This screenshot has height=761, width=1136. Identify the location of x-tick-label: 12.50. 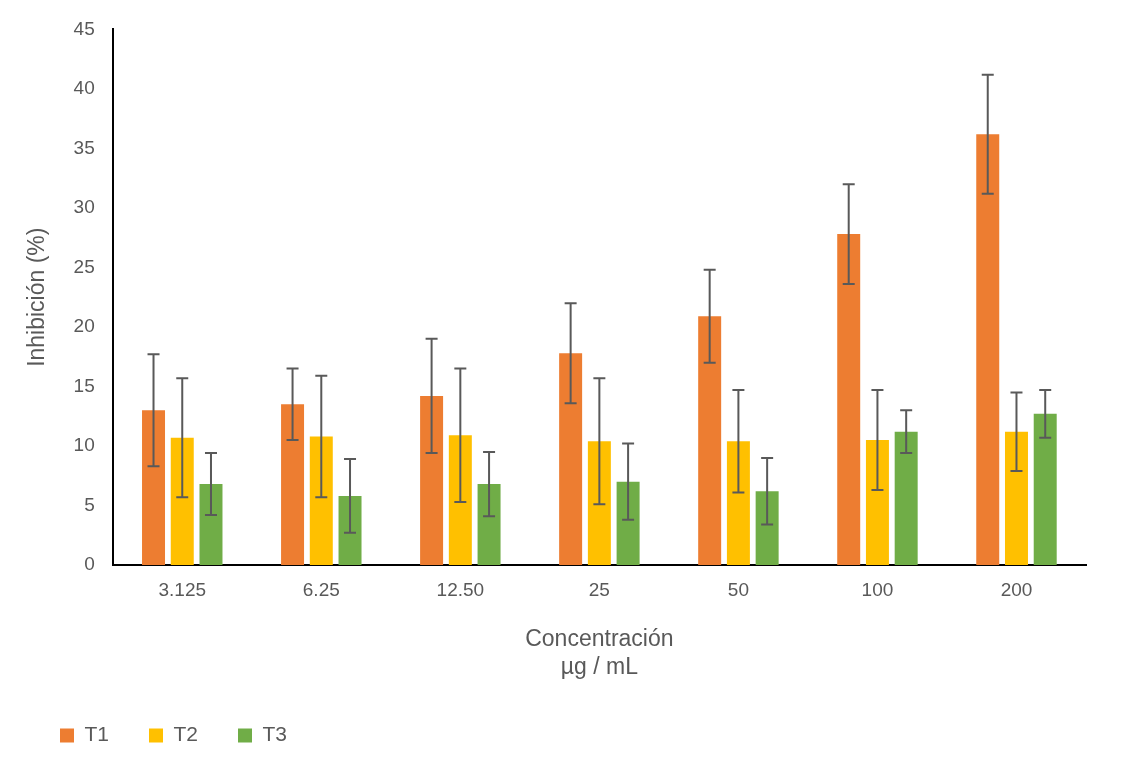
(460, 589).